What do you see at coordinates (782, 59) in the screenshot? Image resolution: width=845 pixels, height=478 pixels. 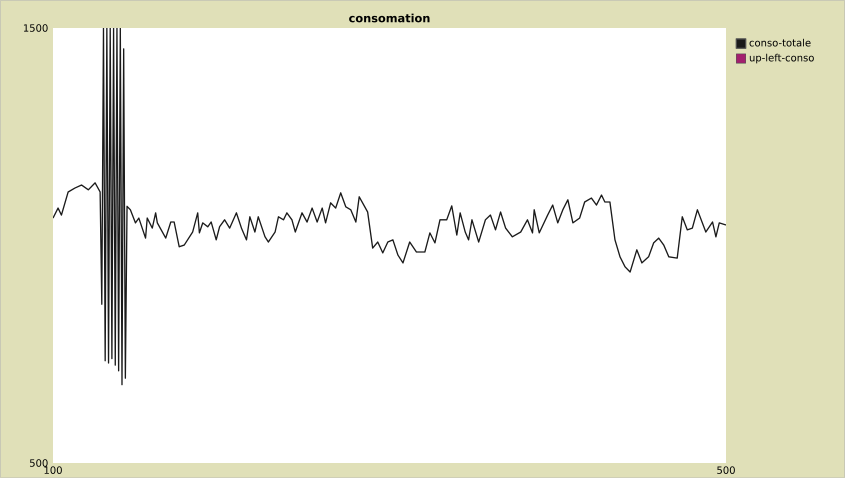 I see `legend-label: up-left-conso` at bounding box center [782, 59].